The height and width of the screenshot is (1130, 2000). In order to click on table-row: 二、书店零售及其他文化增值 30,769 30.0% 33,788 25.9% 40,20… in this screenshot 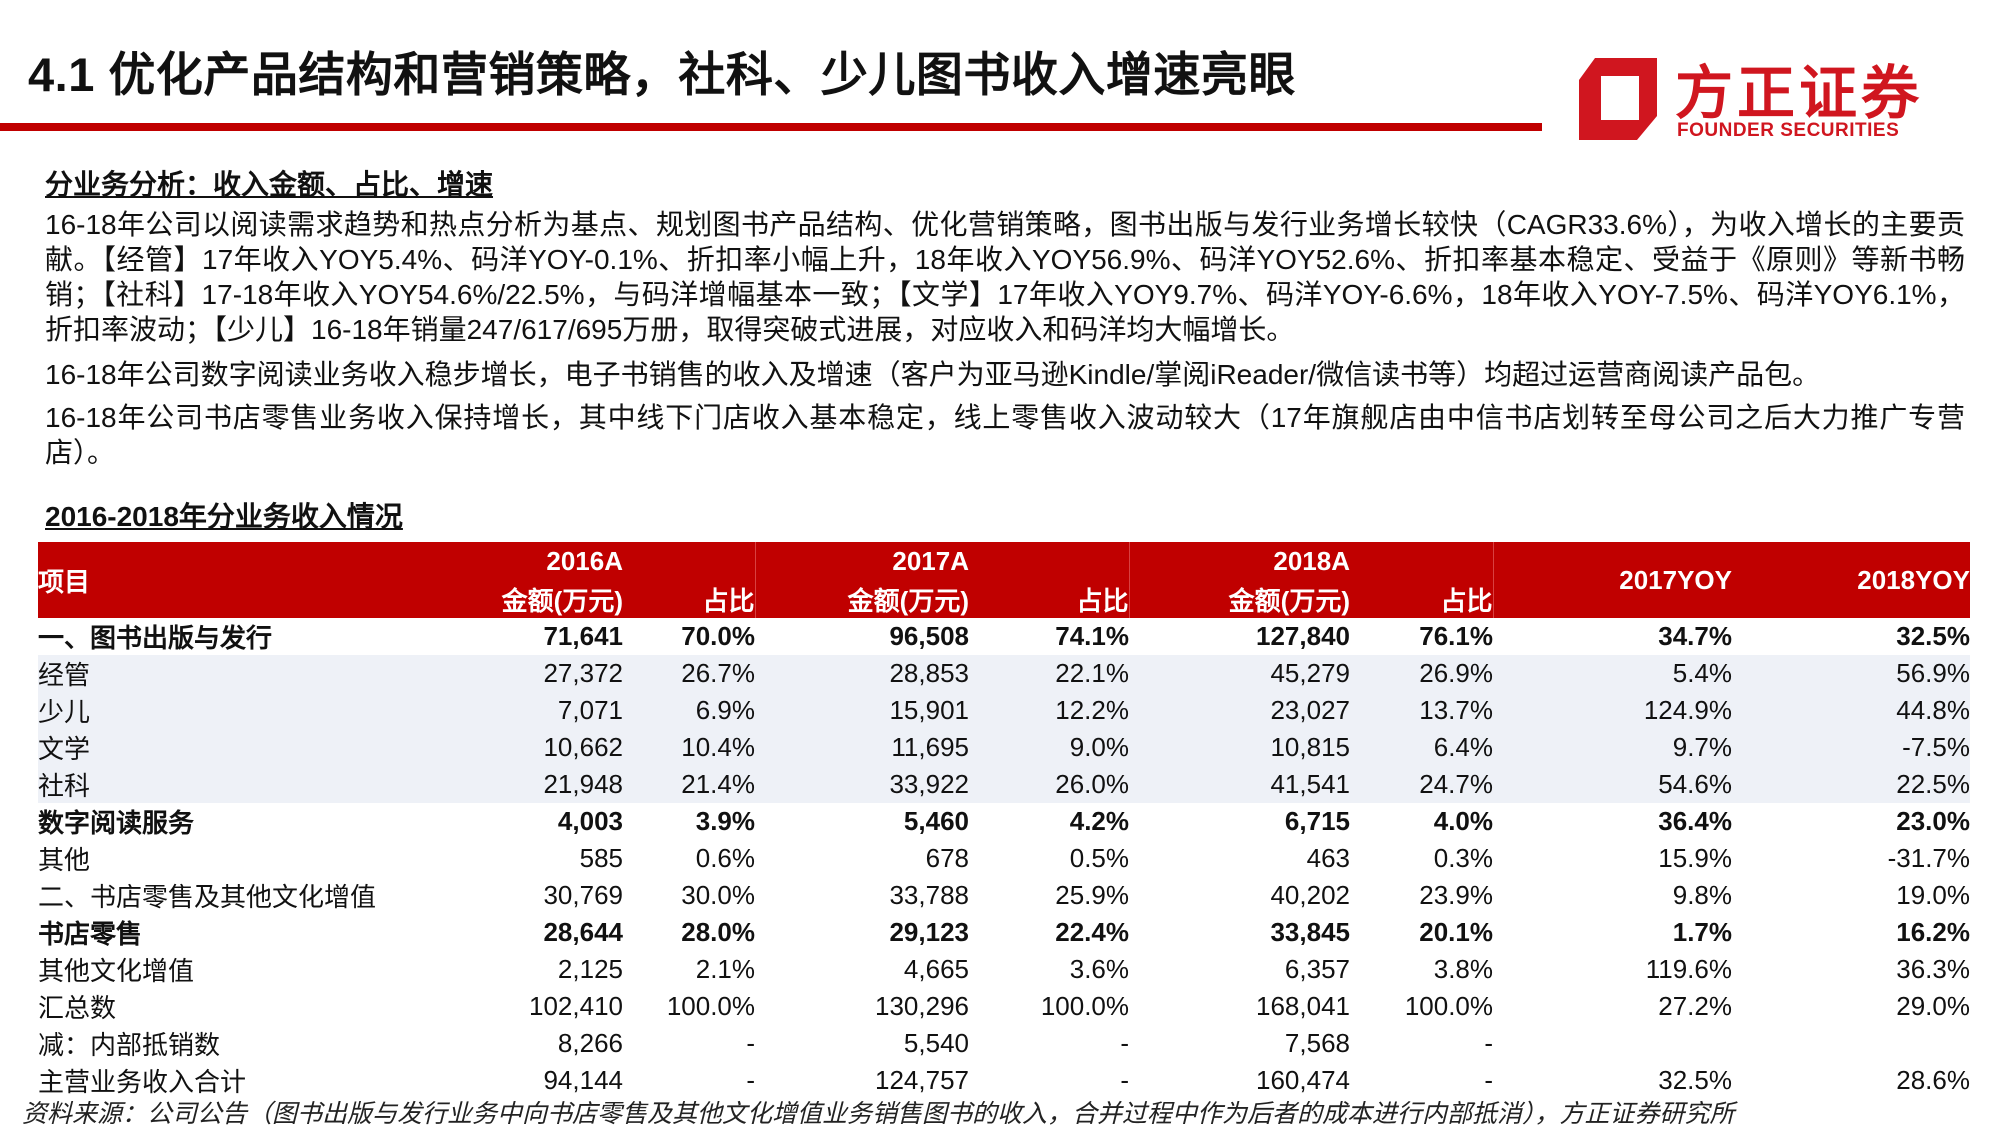, I will do `click(1004, 895)`.